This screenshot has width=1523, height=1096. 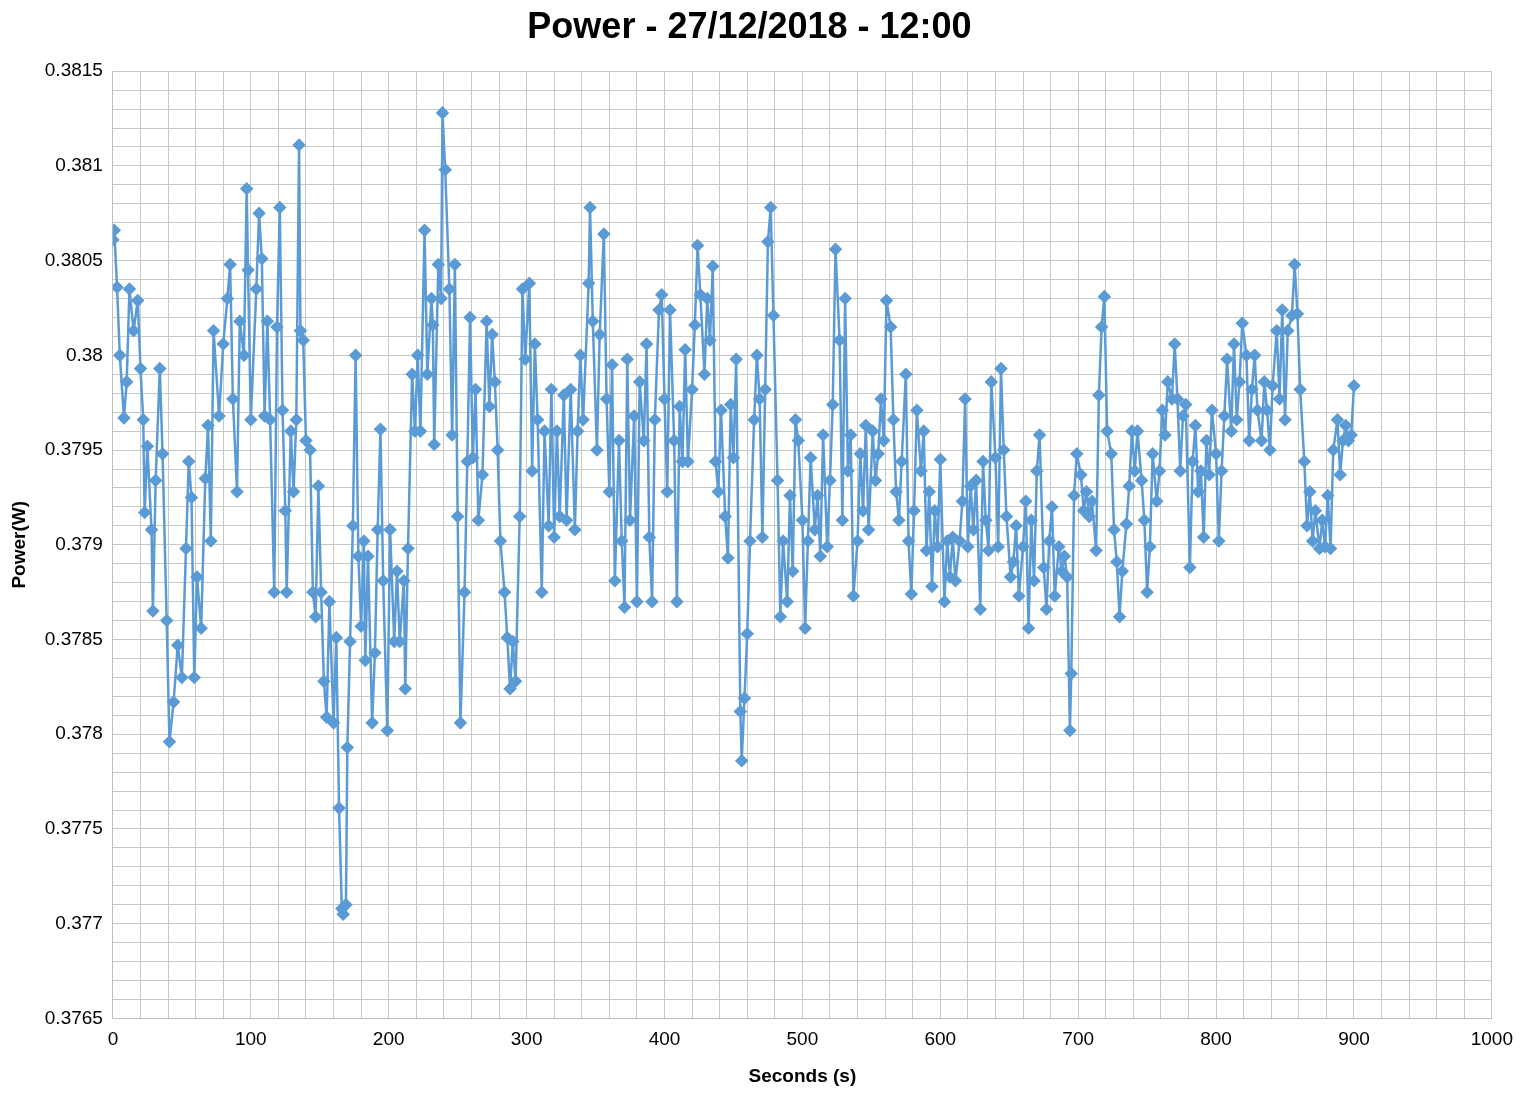 I want to click on y-tick-label: 0.3775, so click(x=73, y=828).